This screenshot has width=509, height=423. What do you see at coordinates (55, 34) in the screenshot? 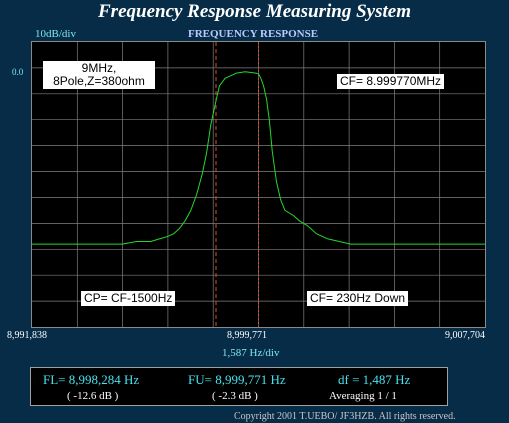
I see `vertical-scale-label: 10dB/div` at bounding box center [55, 34].